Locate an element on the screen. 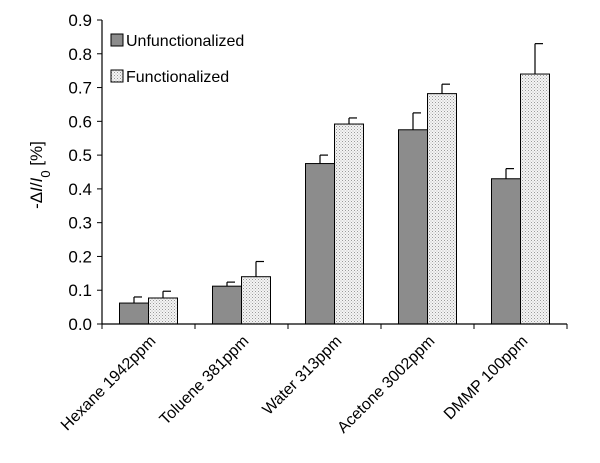  x-category-label: Acetone 3002ppm is located at coordinates (386, 385).